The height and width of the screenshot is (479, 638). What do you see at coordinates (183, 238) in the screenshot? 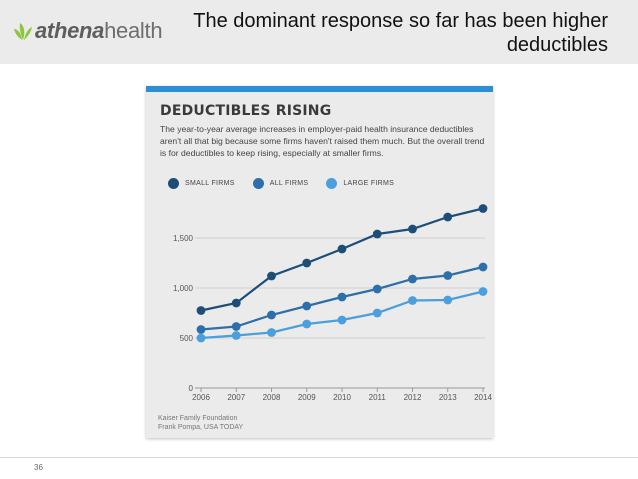
I see `y-tick-label: 1,500` at bounding box center [183, 238].